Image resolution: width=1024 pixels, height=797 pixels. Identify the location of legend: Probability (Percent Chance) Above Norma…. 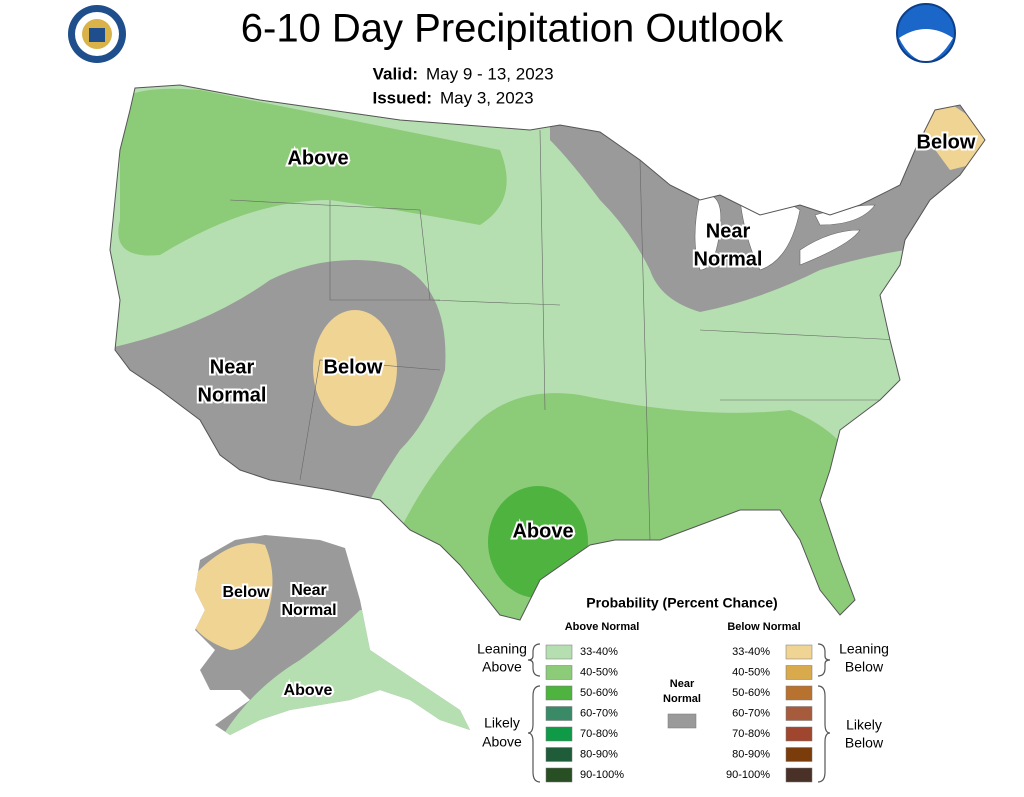
(683, 689).